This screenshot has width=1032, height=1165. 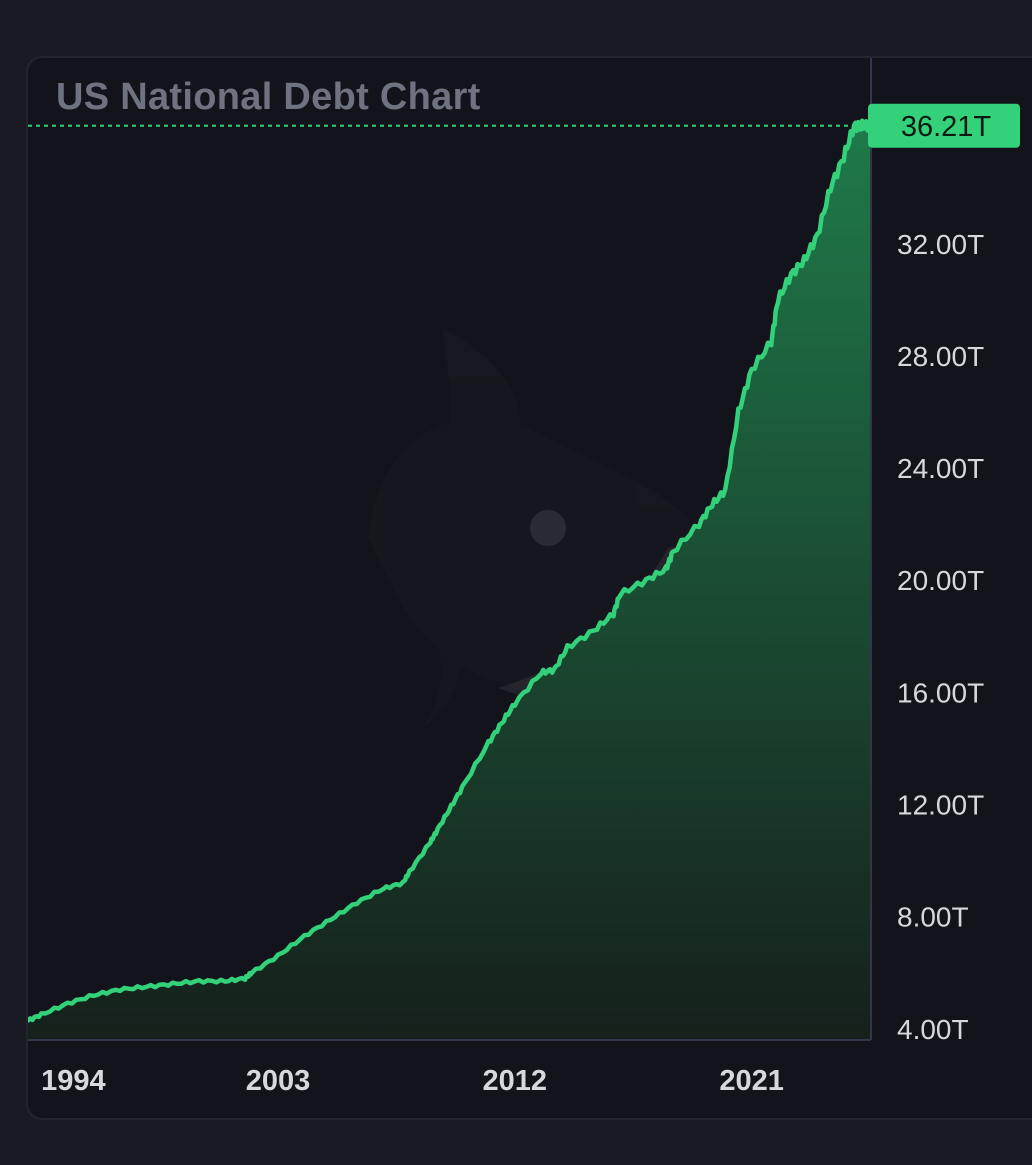 What do you see at coordinates (278, 1081) in the screenshot?
I see `x-tick-label: 2003` at bounding box center [278, 1081].